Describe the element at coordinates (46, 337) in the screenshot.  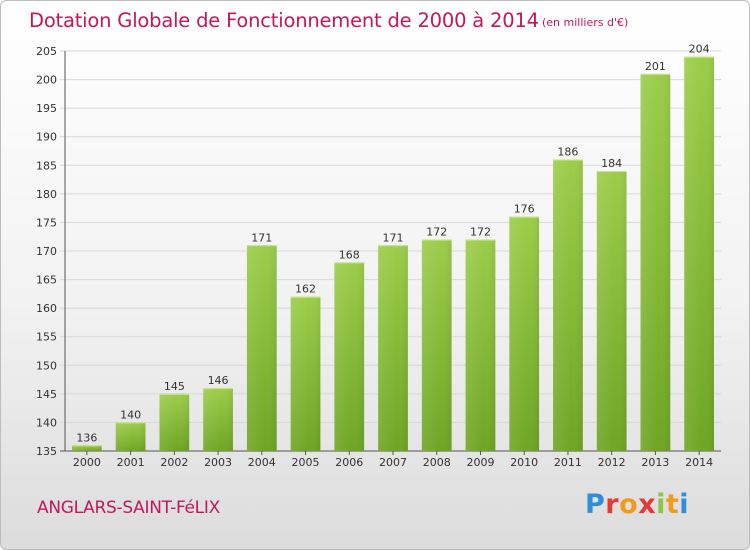
I see `y-tick-label: 155` at that location.